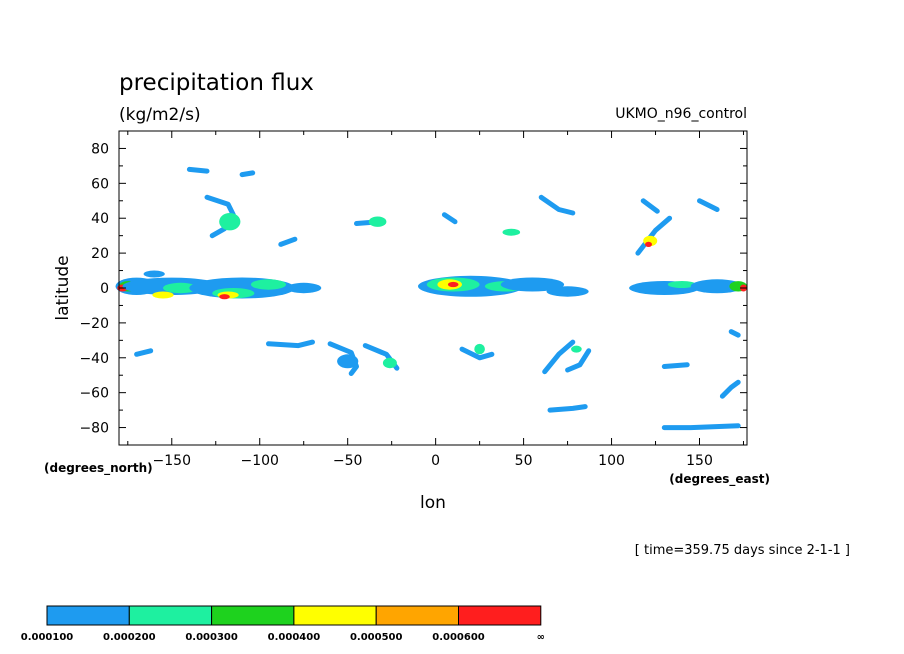 The width and height of the screenshot is (904, 654). Describe the element at coordinates (260, 461) in the screenshot. I see `x-tick-label: −100` at that location.